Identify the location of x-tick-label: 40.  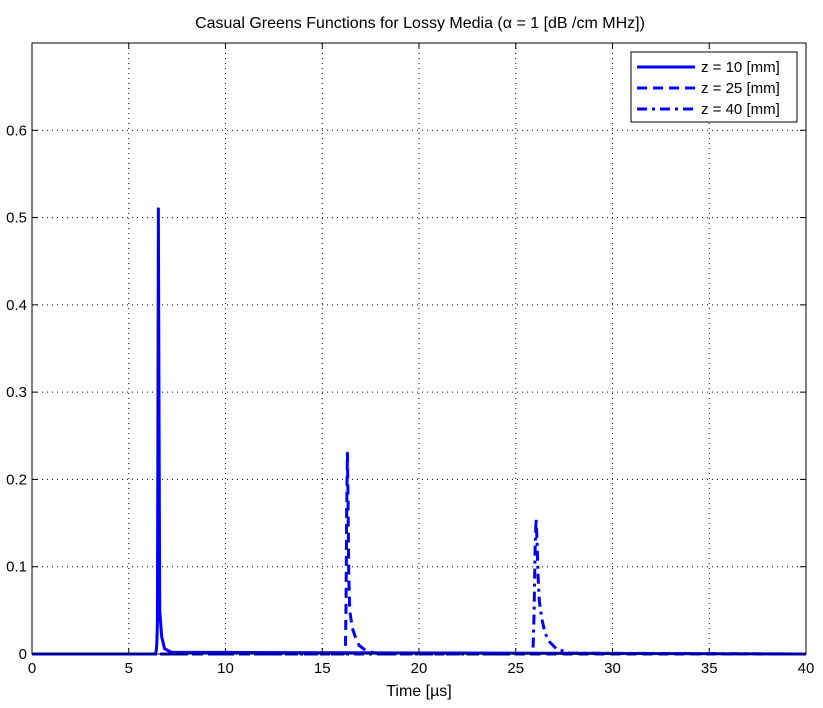
(806, 668).